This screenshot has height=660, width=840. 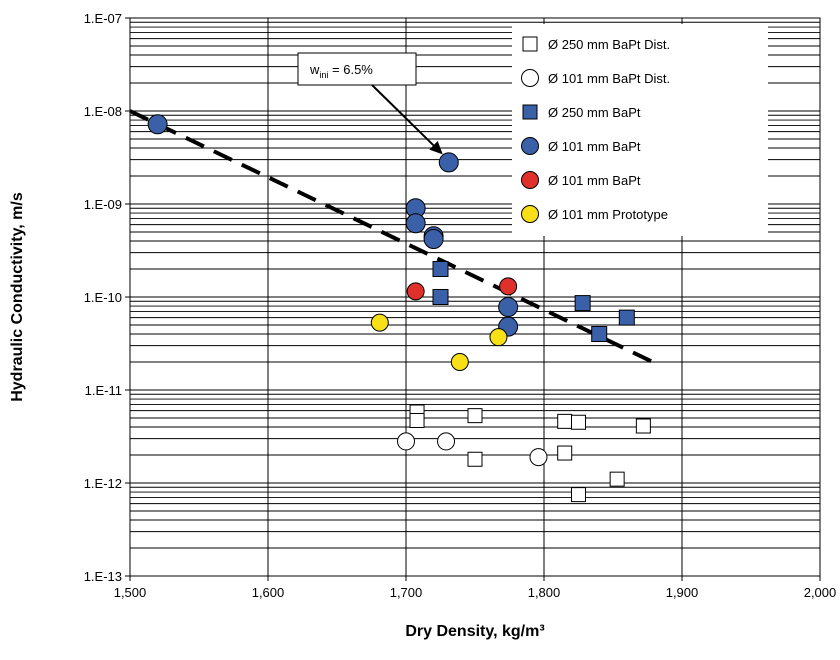 I want to click on annotation-text: wini = 6.5%, so click(x=341, y=71).